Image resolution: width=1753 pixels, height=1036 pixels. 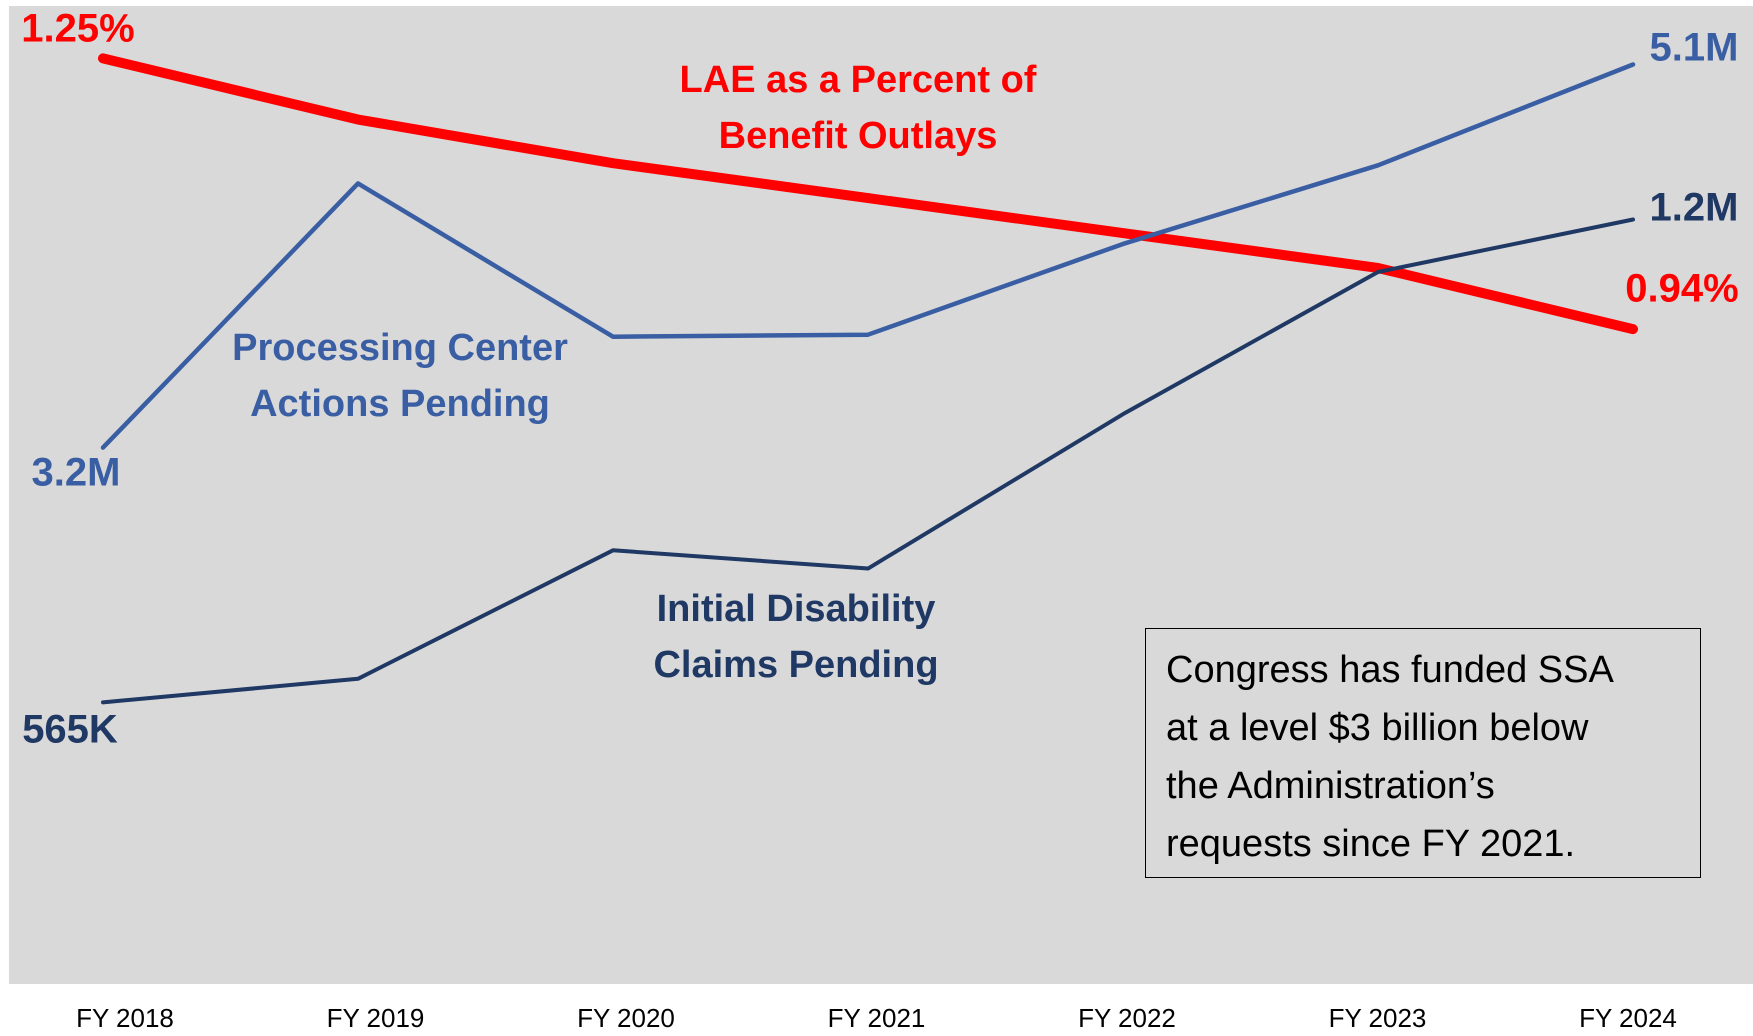 What do you see at coordinates (1127, 1018) in the screenshot?
I see `x-tick-label: FY 2022` at bounding box center [1127, 1018].